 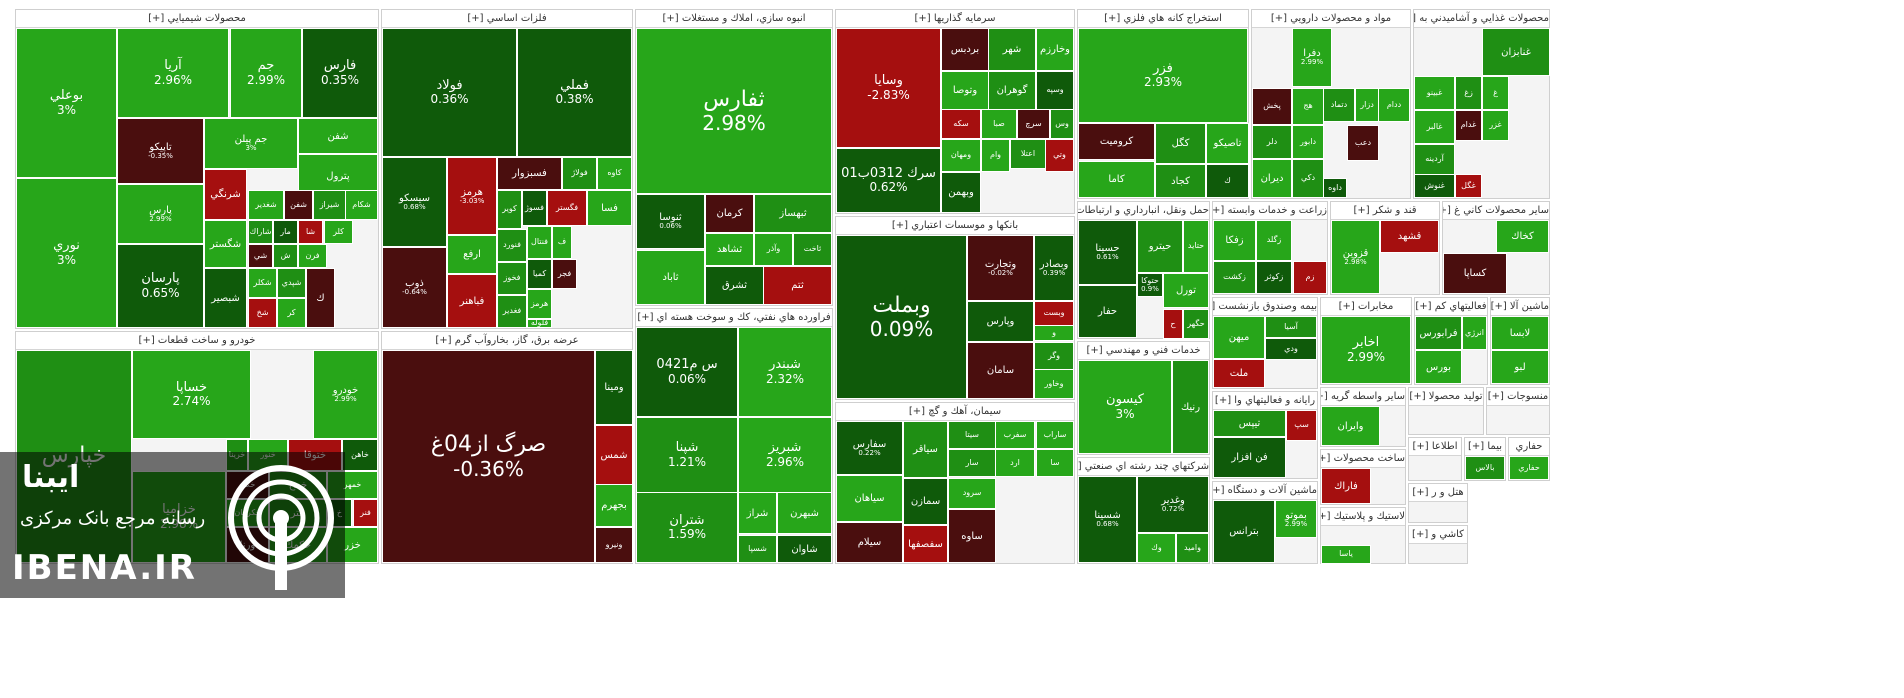 I want to click on sector-title: سرمايه گذاريها [+], so click(x=955, y=19).